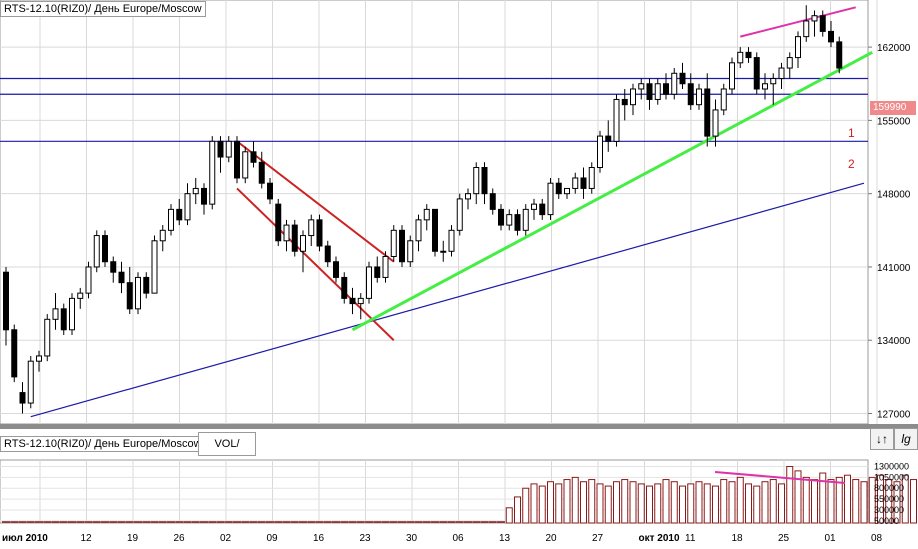  Describe the element at coordinates (894, 195) in the screenshot. I see `price-tick-label: 148000` at that location.